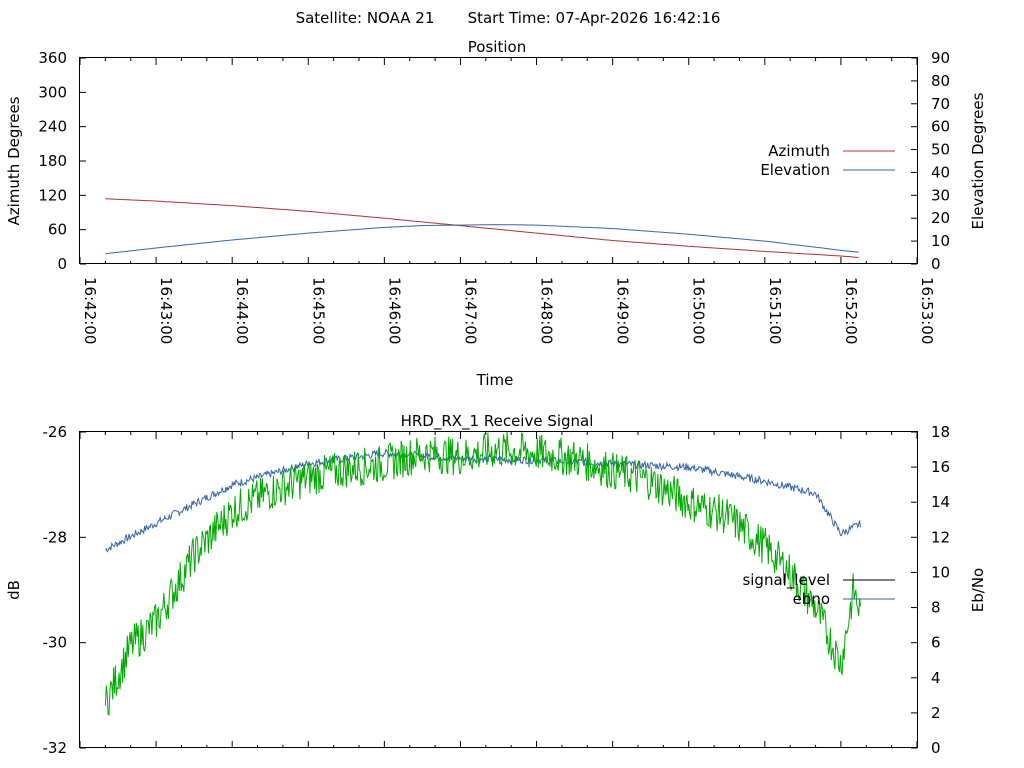 The height and width of the screenshot is (768, 1024). I want to click on signal-series-line-ebno, so click(483, 500).